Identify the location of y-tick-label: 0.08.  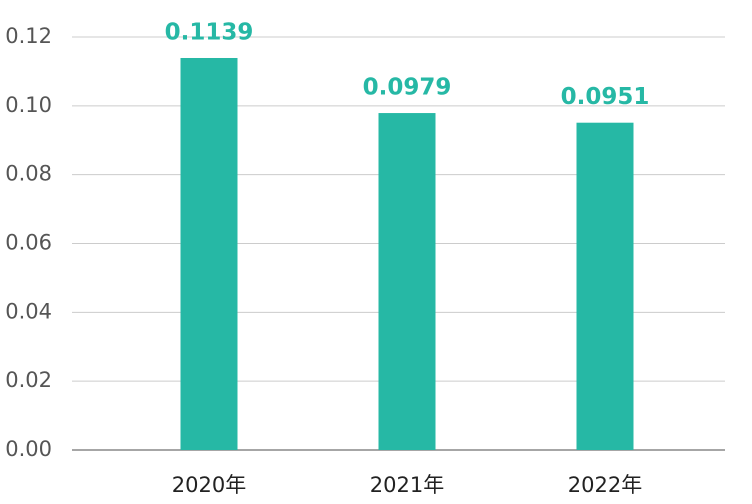
(28, 174).